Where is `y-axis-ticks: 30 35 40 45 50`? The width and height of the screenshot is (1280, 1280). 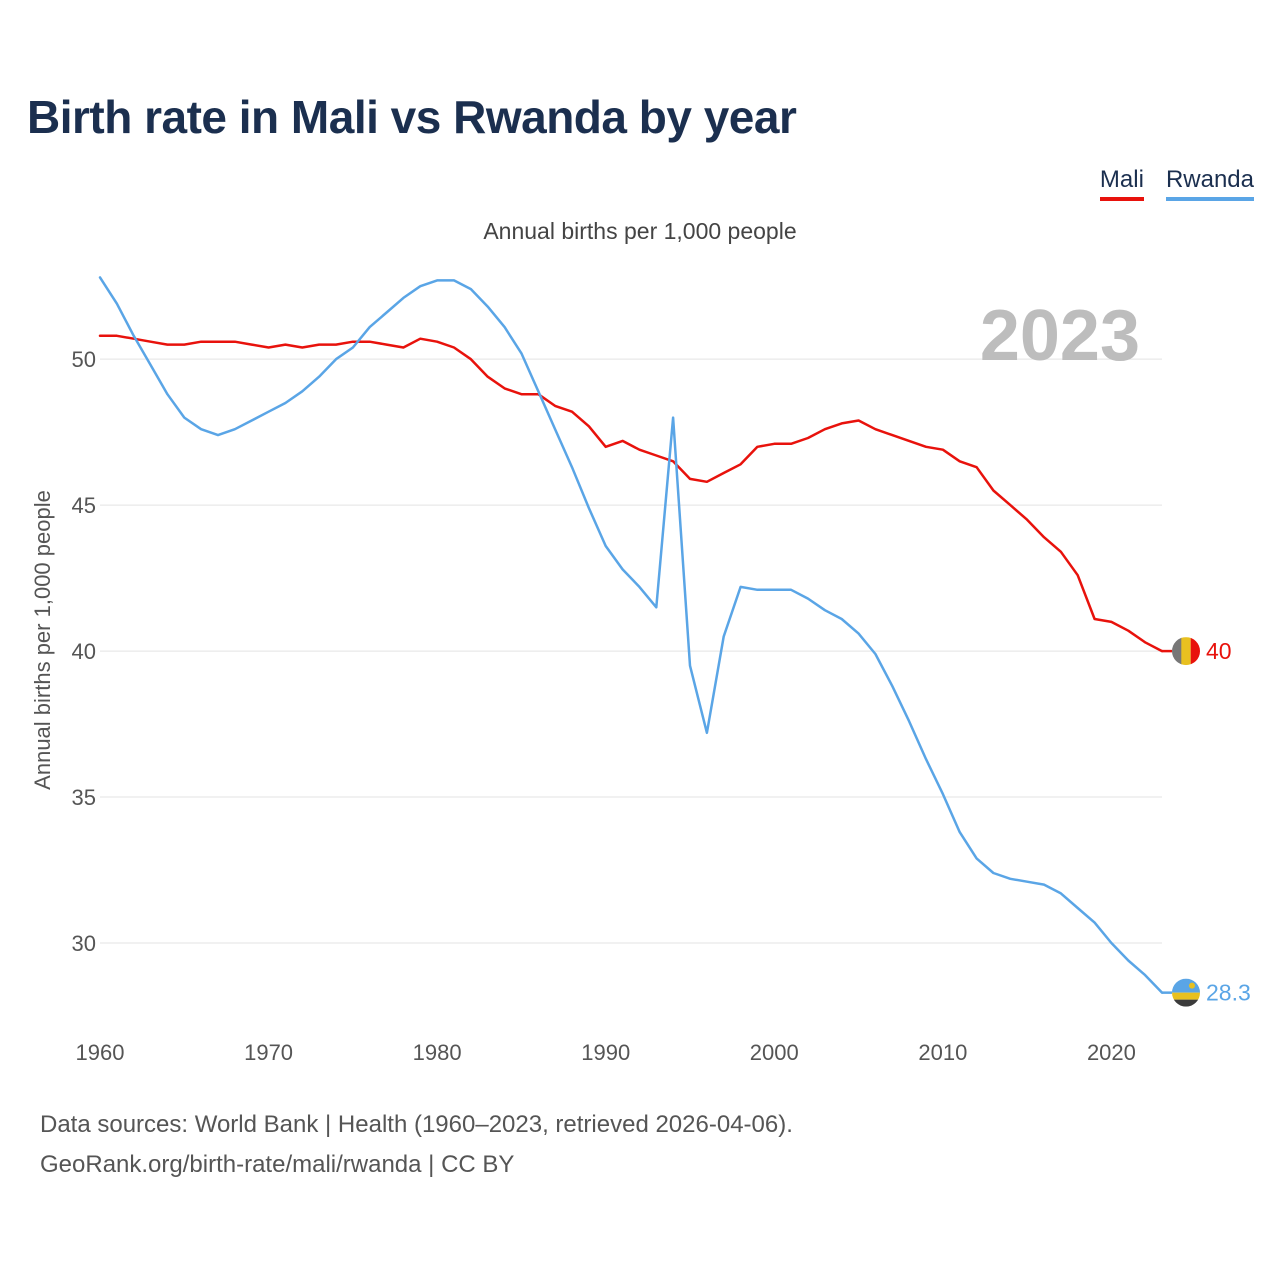 y-axis-ticks: 30 35 40 45 50 is located at coordinates (84, 651).